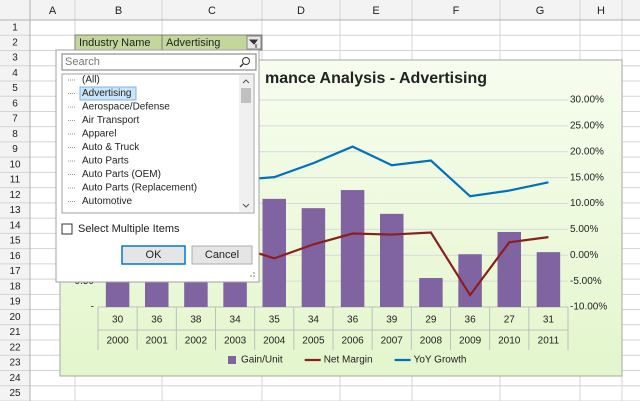 This screenshot has height=401, width=640. I want to click on x-tick-label: 2009, so click(470, 341).